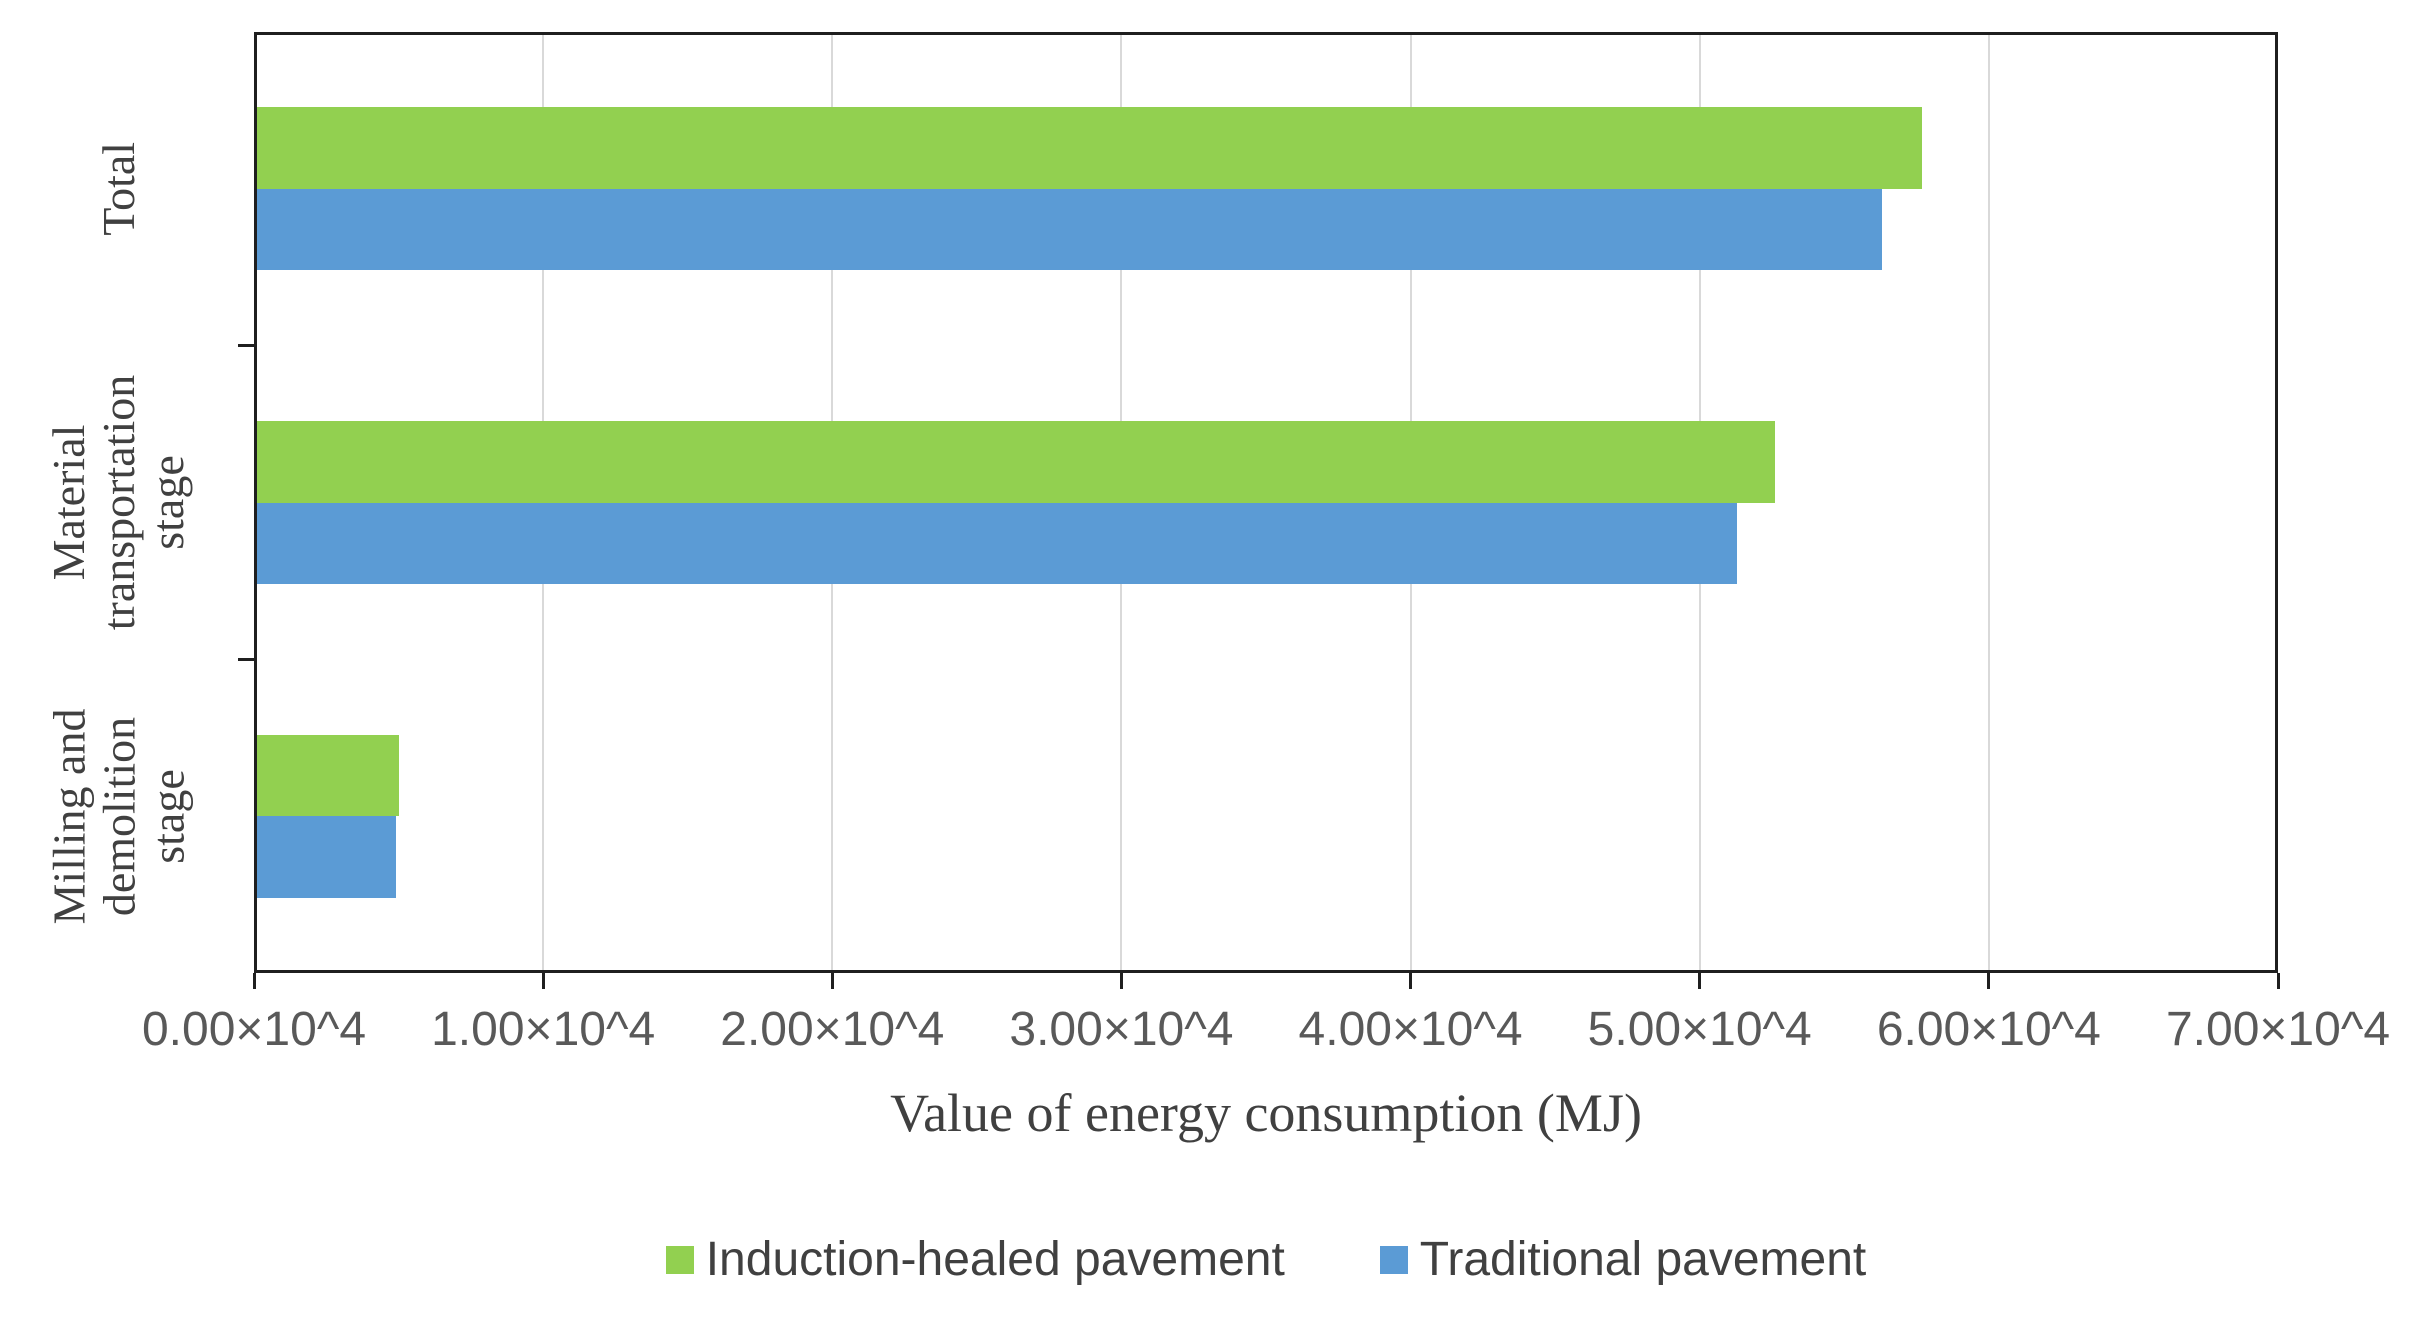 This screenshot has height=1324, width=2412. Describe the element at coordinates (2278, 1029) in the screenshot. I see `x-tick-label-7: 7.00×10^4` at that location.